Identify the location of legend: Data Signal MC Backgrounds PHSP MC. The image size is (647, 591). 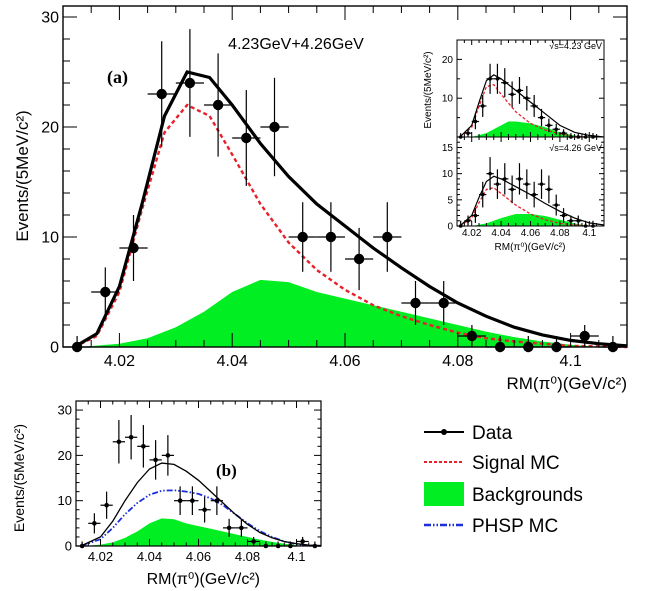
(503, 480).